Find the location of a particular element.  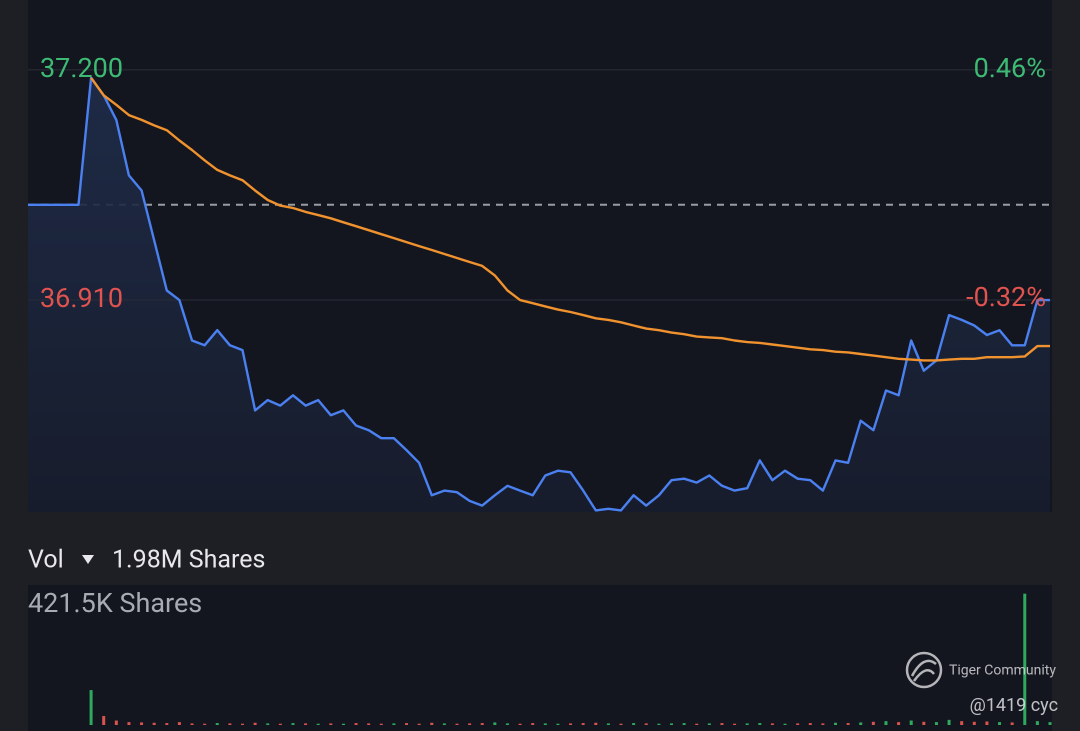

watermark: Tiger Community @1419 cyc is located at coordinates (981, 683).